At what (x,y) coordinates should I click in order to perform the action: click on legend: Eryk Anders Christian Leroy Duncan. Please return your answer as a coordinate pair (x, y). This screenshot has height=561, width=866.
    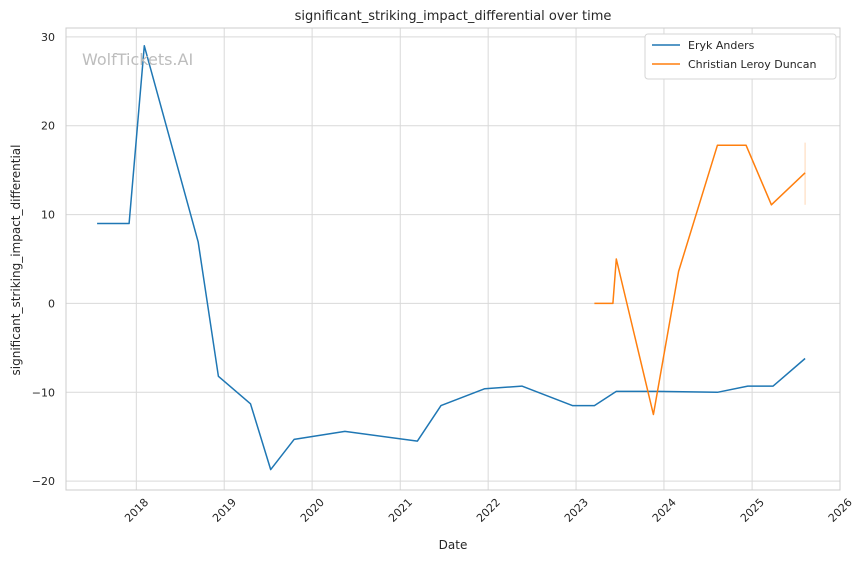
    Looking at the image, I should click on (740, 56).